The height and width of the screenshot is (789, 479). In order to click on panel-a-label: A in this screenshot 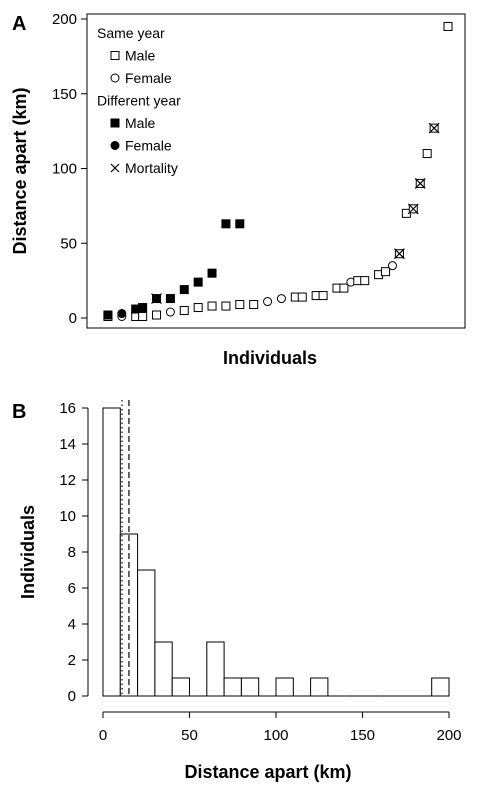, I will do `click(19, 24)`.